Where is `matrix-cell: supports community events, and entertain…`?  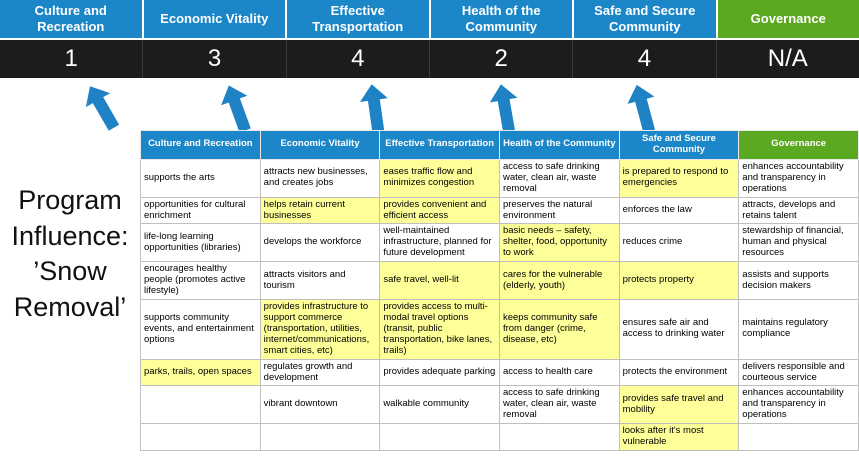 matrix-cell: supports community events, and entertain… is located at coordinates (200, 329).